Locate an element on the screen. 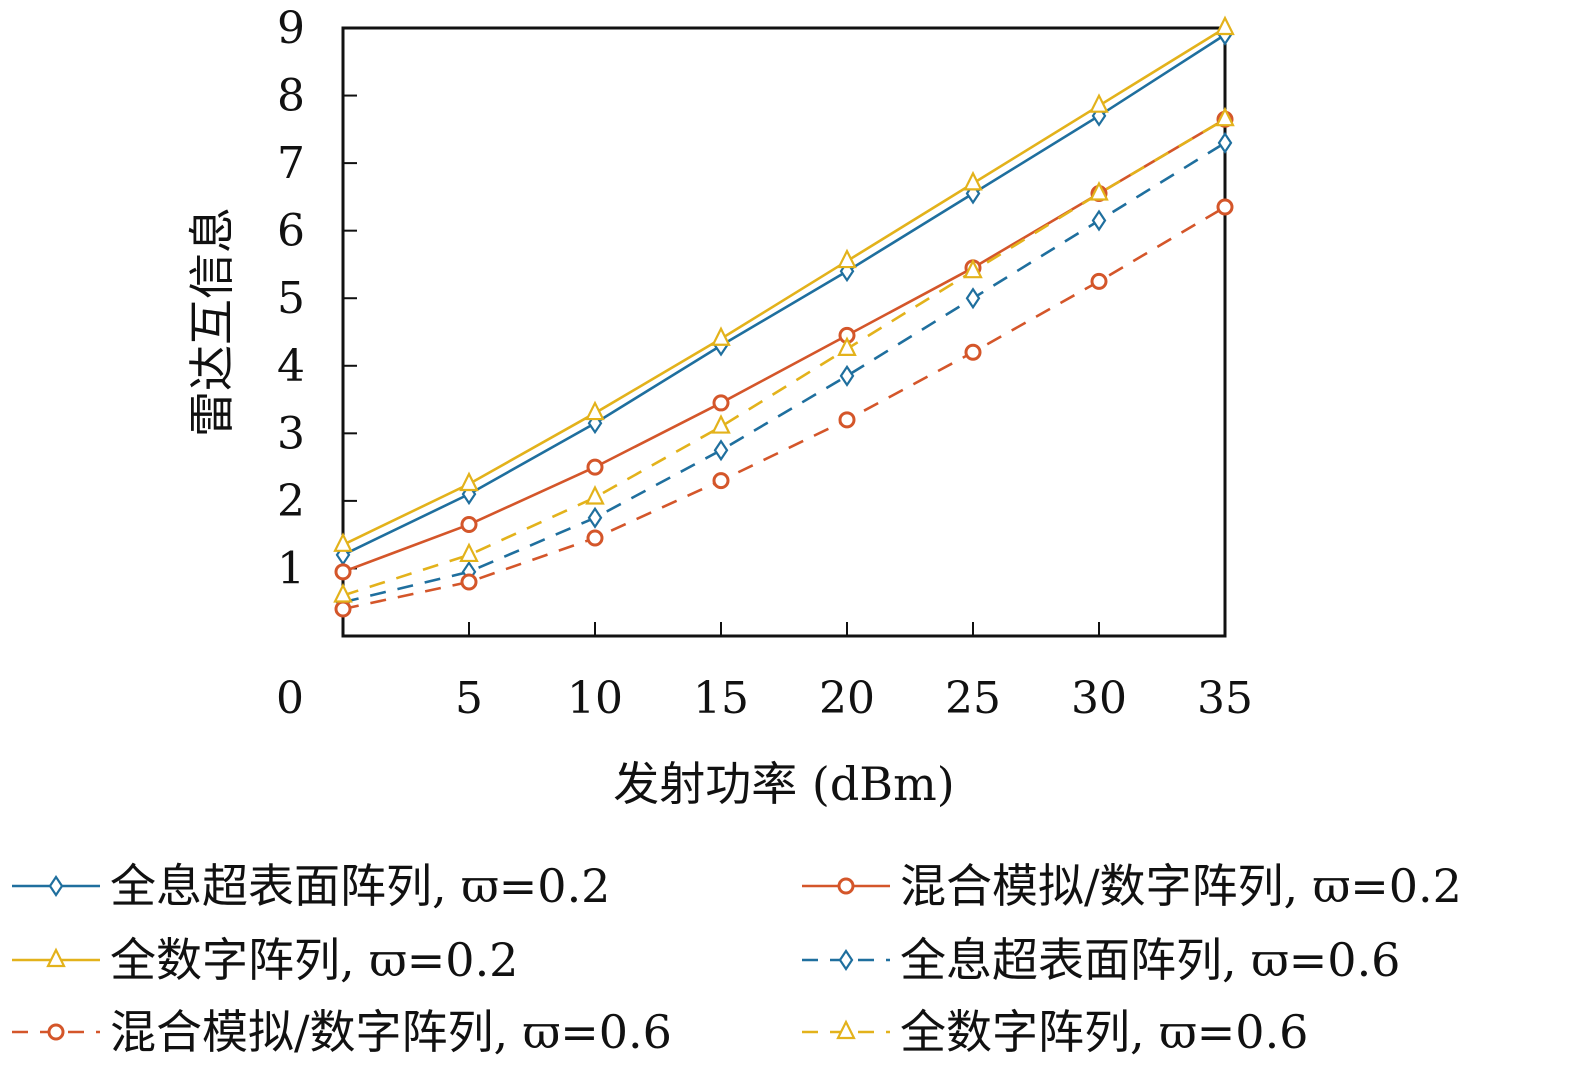 This screenshot has width=1575, height=1074. y-axis-label: 雷达互信息 is located at coordinates (212, 322).